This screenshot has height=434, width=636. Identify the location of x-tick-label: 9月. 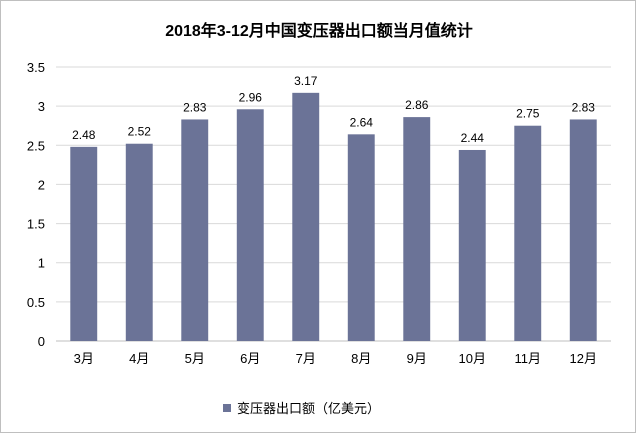
(417, 358).